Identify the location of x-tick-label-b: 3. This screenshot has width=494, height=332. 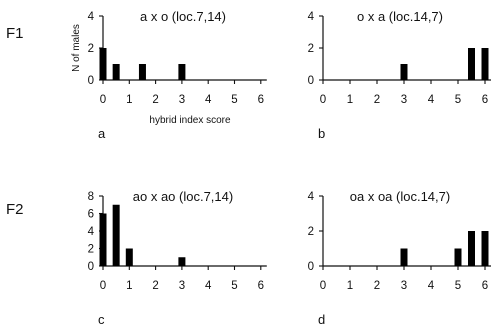
(404, 100).